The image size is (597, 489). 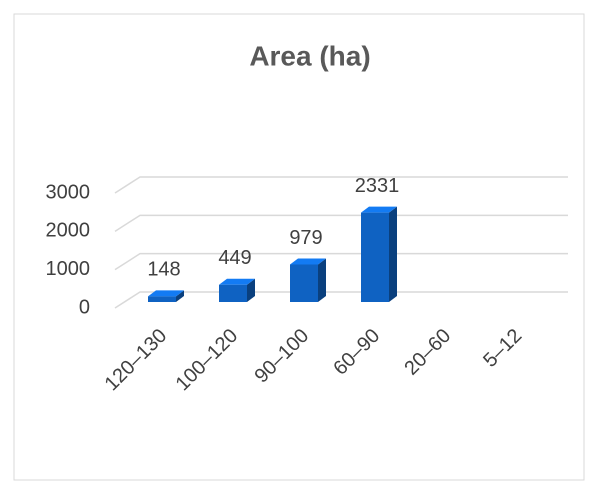 What do you see at coordinates (309, 55) in the screenshot?
I see `chart-title: Area (ha)` at bounding box center [309, 55].